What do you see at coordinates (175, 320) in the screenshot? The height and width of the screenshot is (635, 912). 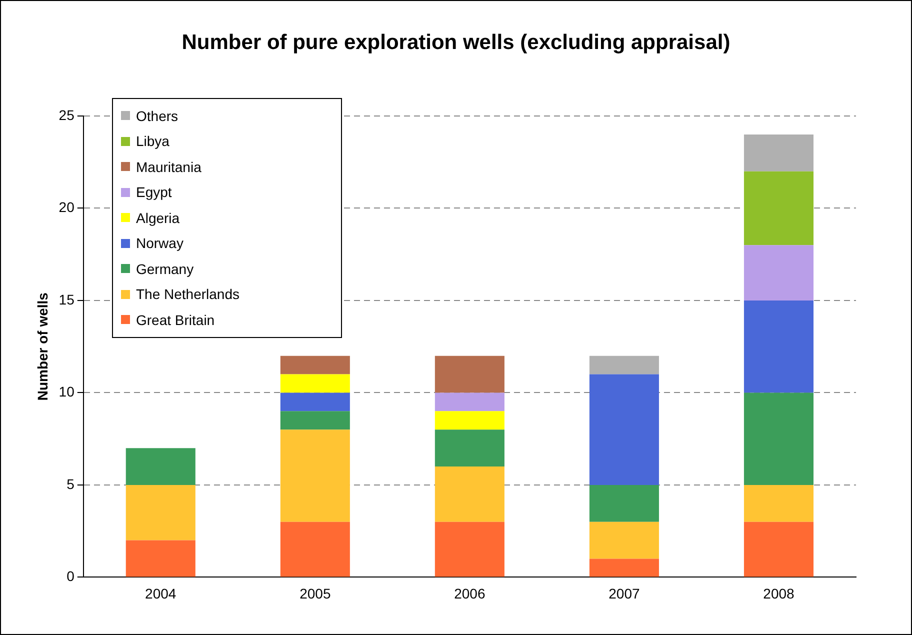 I see `legend-label: Great Britain` at bounding box center [175, 320].